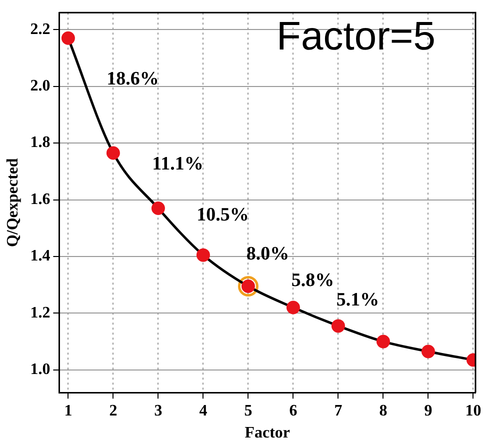 The height and width of the screenshot is (443, 487). I want to click on x-tick-label: 6, so click(293, 411).